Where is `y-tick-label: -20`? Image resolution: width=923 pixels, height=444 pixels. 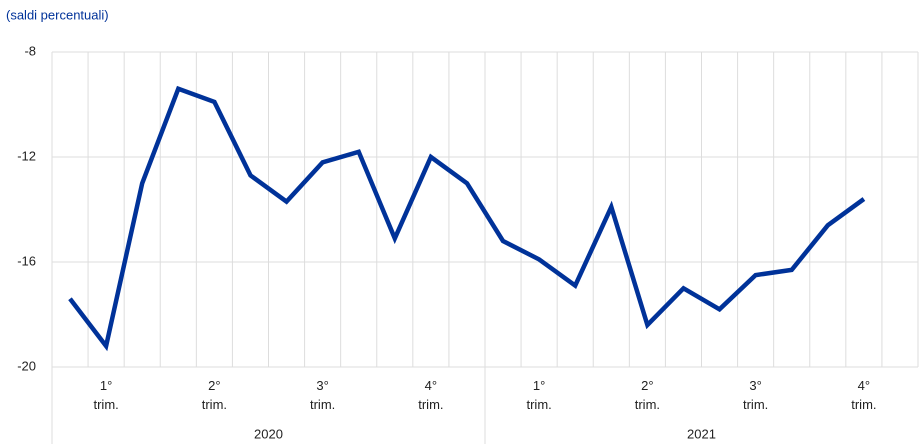 y-tick-label: -20 is located at coordinates (26, 365).